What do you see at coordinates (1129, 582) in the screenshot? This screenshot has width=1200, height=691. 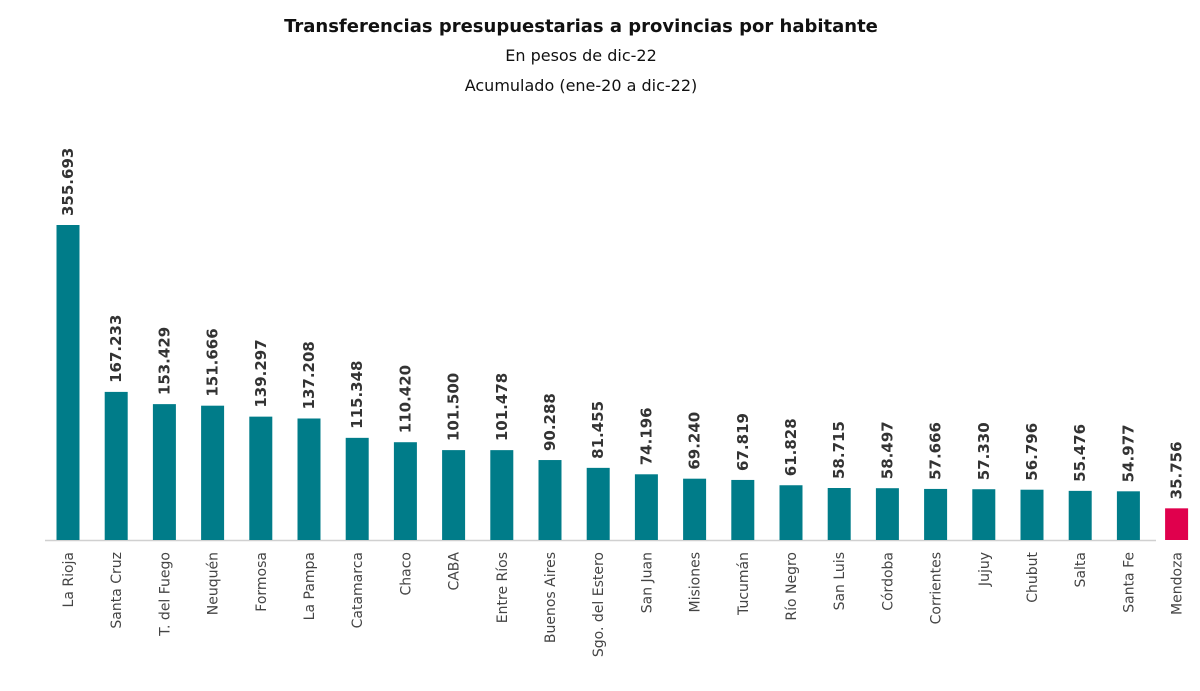 I see `category-label: Santa Fe` at bounding box center [1129, 582].